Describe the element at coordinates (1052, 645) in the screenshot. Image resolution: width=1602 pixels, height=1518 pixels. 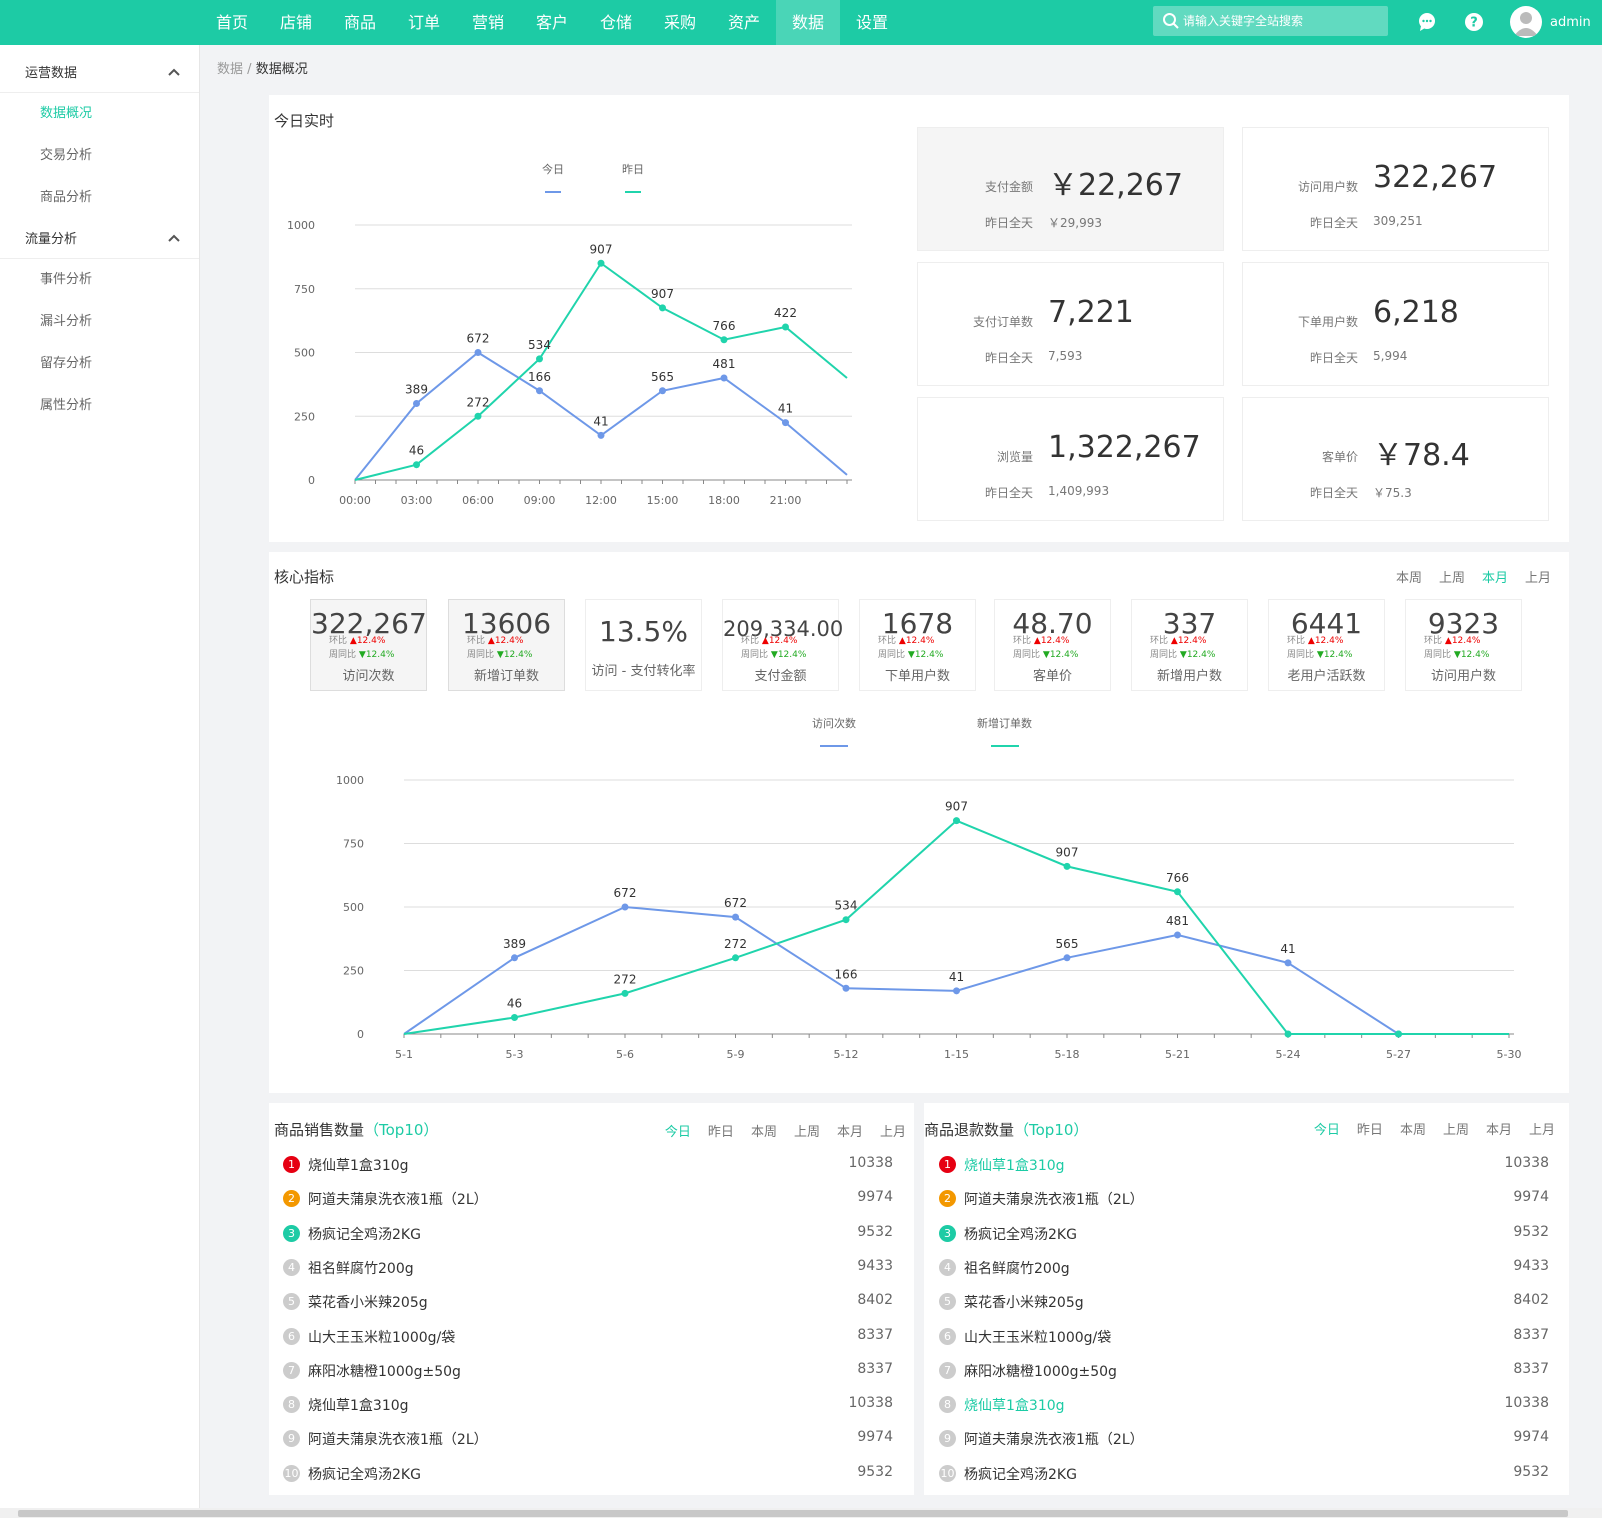
I see `kpi-avg-price: 48.70 环比 ▲12.4% 周同比 ▼12.4% 客单价` at that location.